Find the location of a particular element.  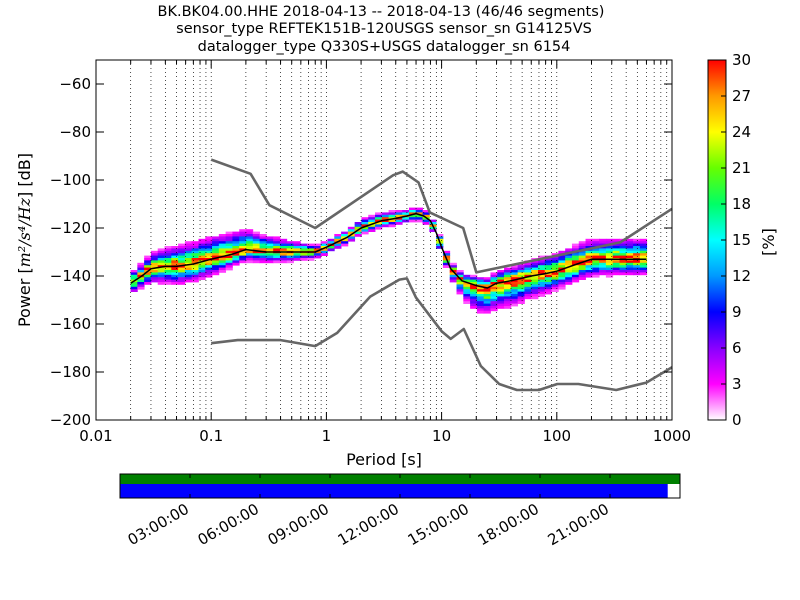

x-tick-label: 100 is located at coordinates (556, 436).